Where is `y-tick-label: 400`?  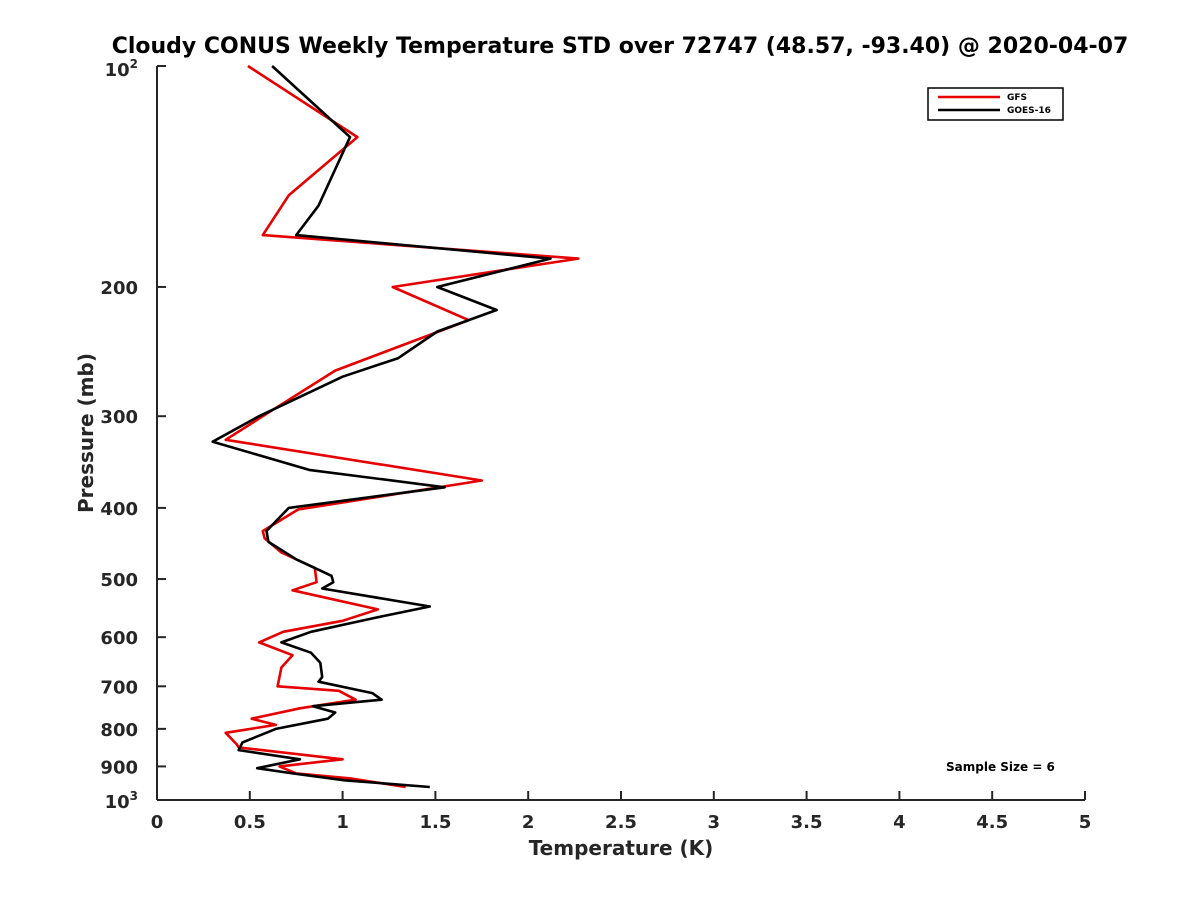 y-tick-label: 400 is located at coordinates (119, 509).